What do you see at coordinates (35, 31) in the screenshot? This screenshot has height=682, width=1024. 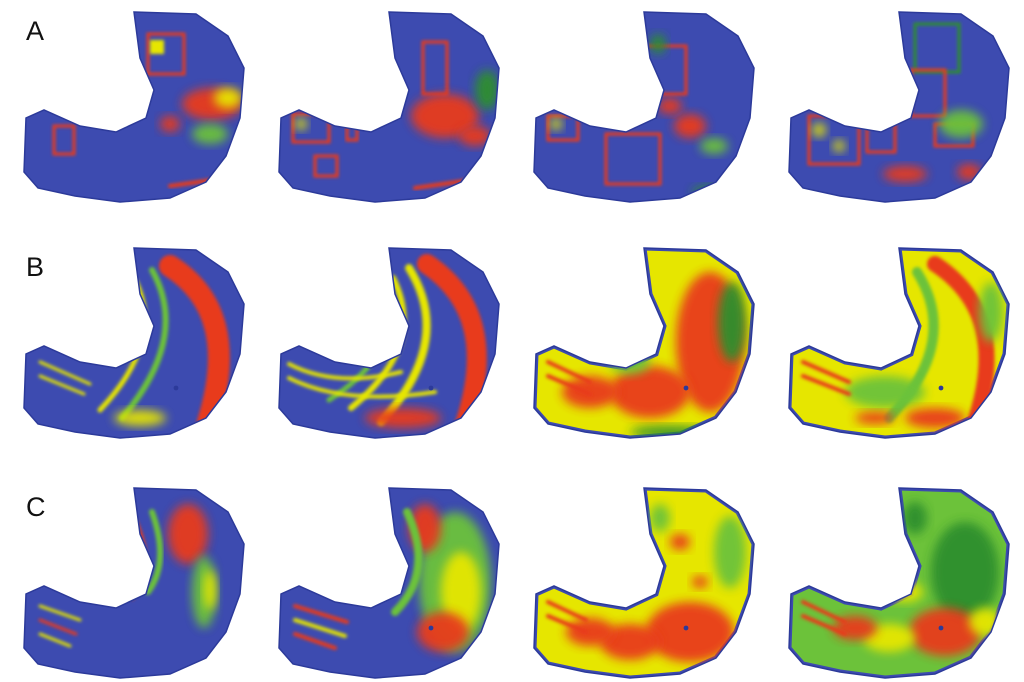 I see `row-label-a: A` at bounding box center [35, 31].